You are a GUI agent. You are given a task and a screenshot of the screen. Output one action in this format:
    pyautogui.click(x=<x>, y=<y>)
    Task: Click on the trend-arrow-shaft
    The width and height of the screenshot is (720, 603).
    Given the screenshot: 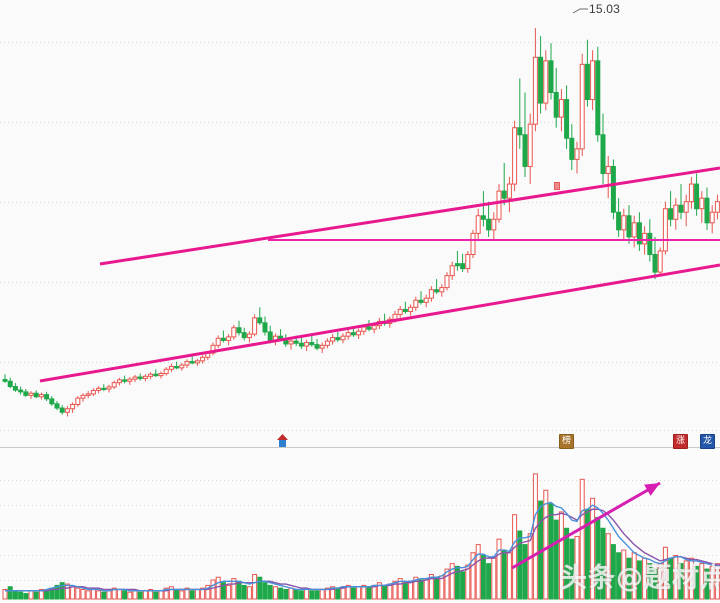 What is the action you would take?
    pyautogui.click(x=586, y=525)
    